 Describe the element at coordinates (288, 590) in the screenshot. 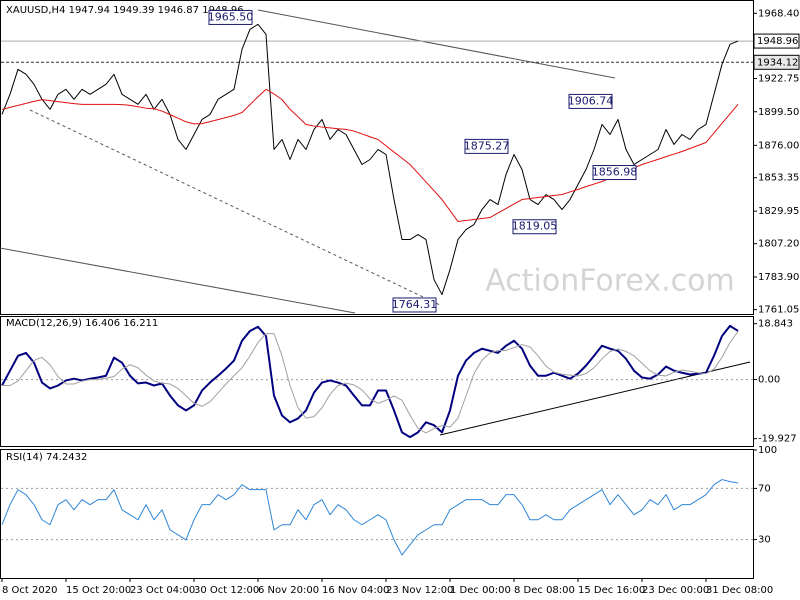

I see `x-tick-label: 6 Nov 20:00` at that location.